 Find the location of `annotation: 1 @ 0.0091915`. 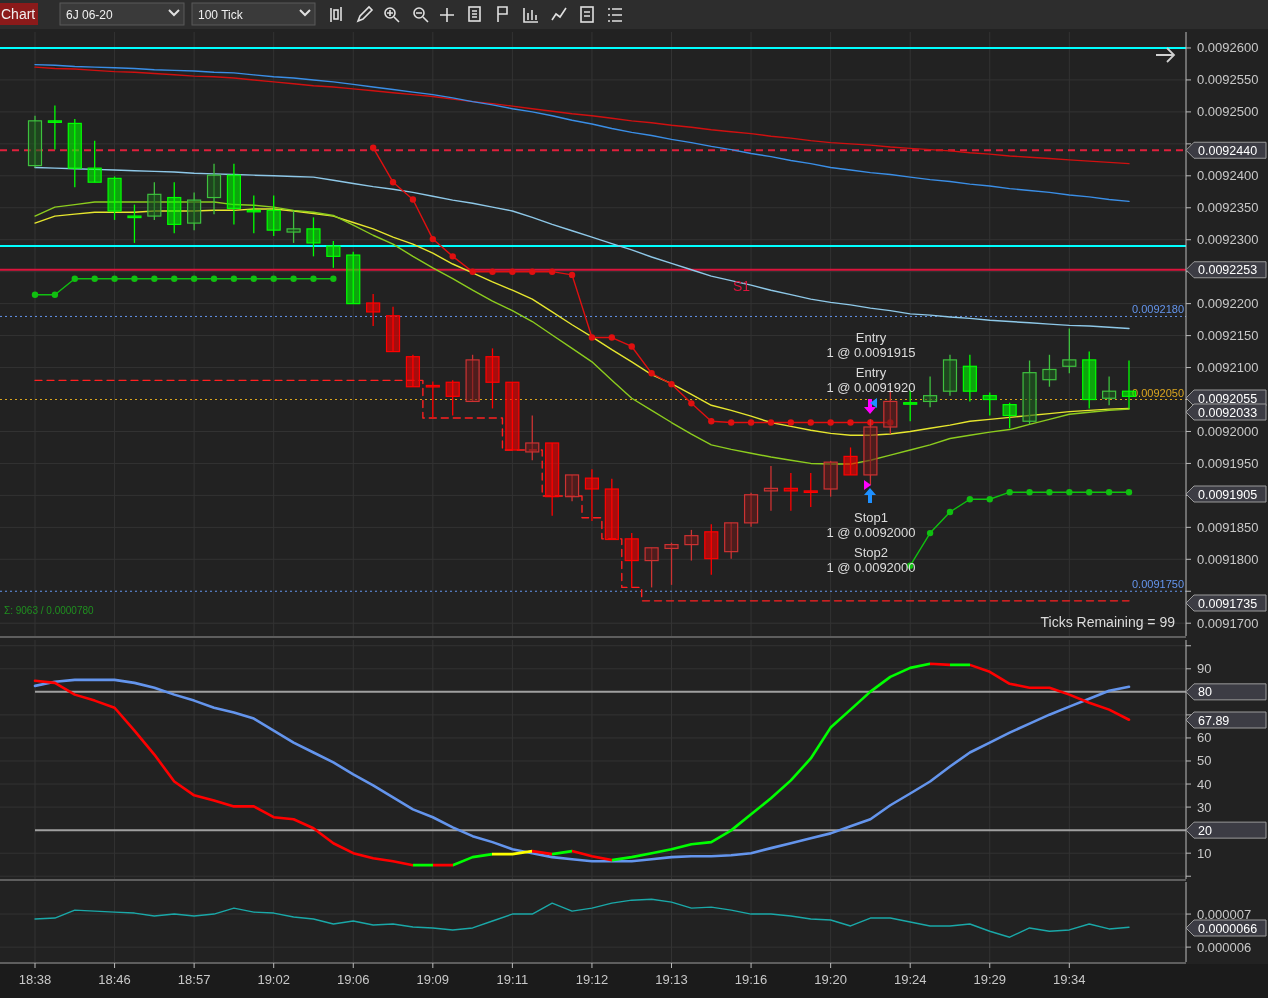

annotation: 1 @ 0.0091915 is located at coordinates (871, 352).